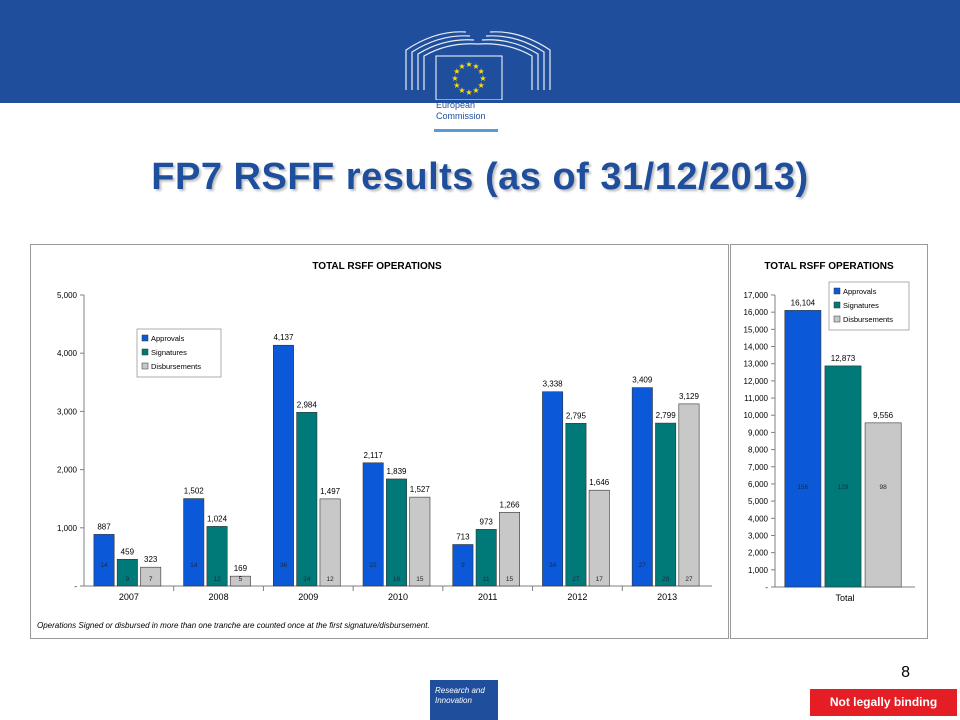 The height and width of the screenshot is (720, 960). I want to click on bar-value-label: 3,129, so click(689, 396).